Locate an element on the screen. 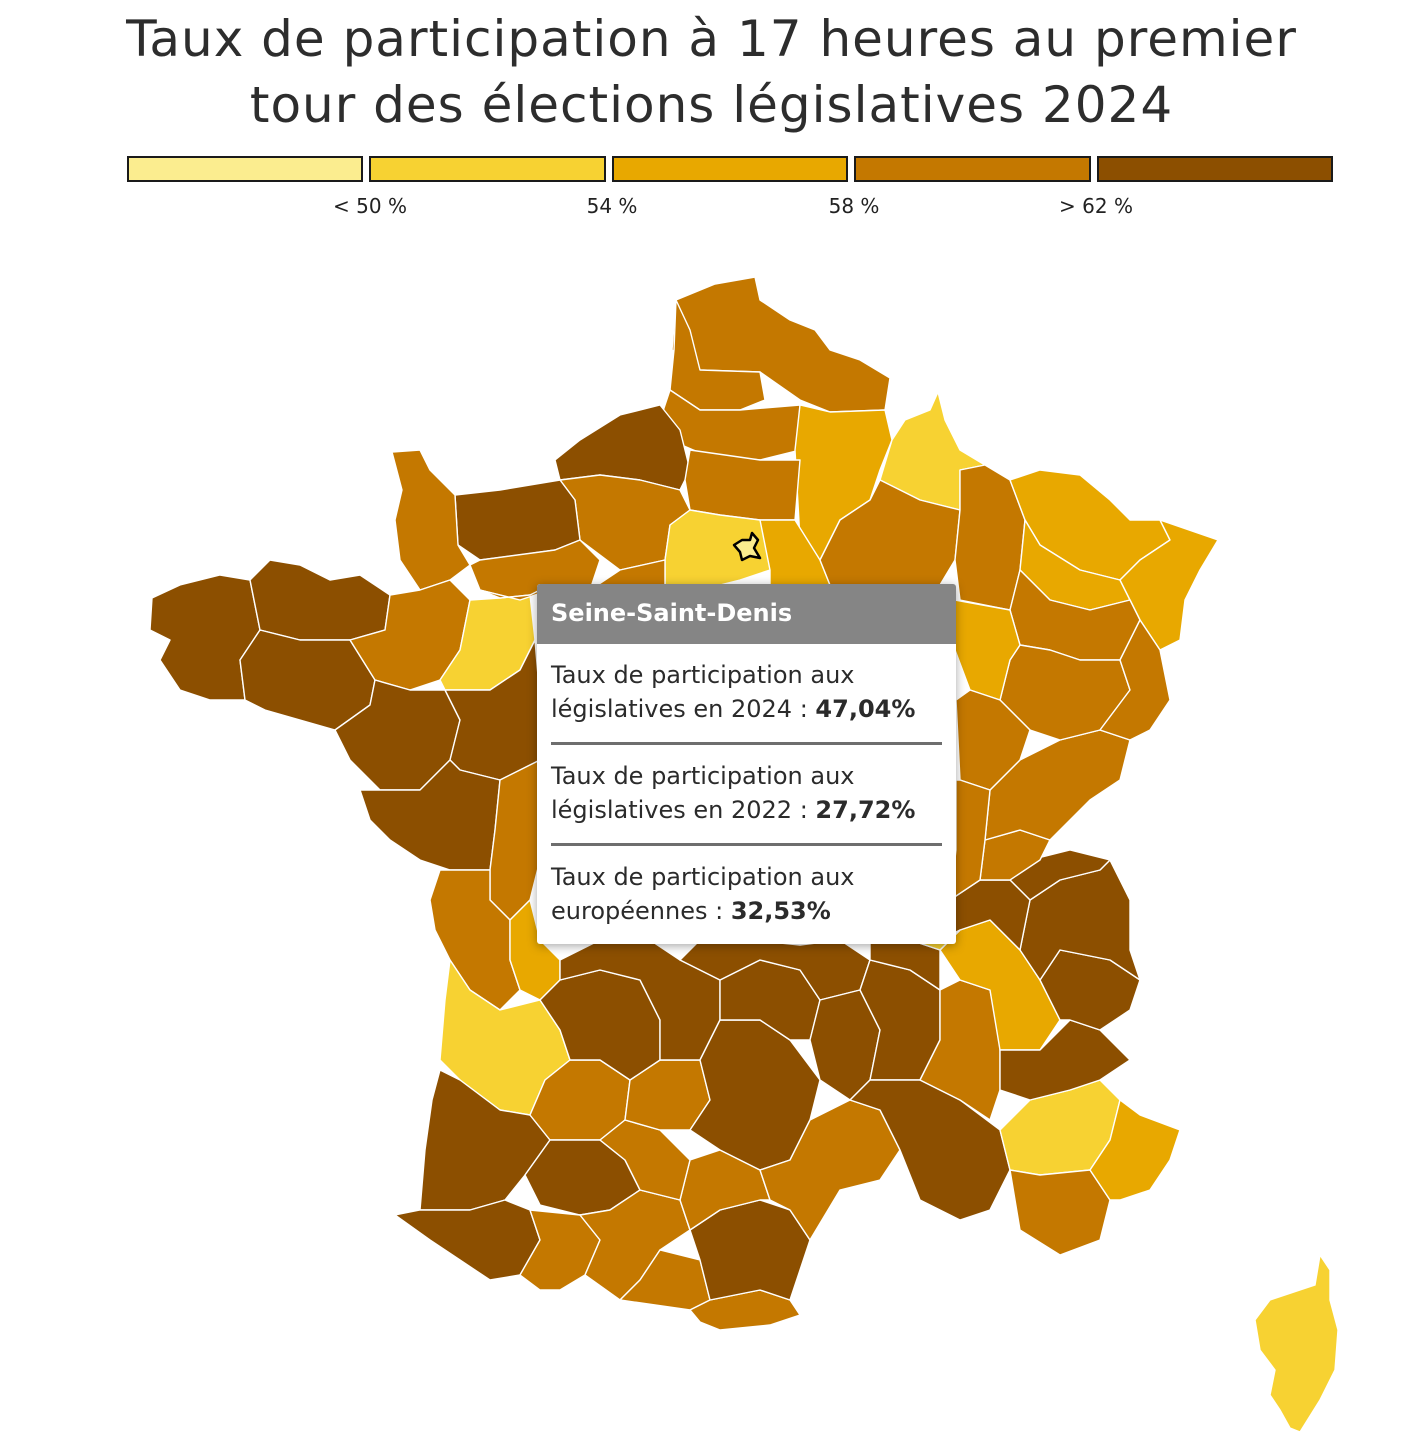 The height and width of the screenshot is (1448, 1423). department-territoire-de-belfort is located at coordinates (1135, 680).